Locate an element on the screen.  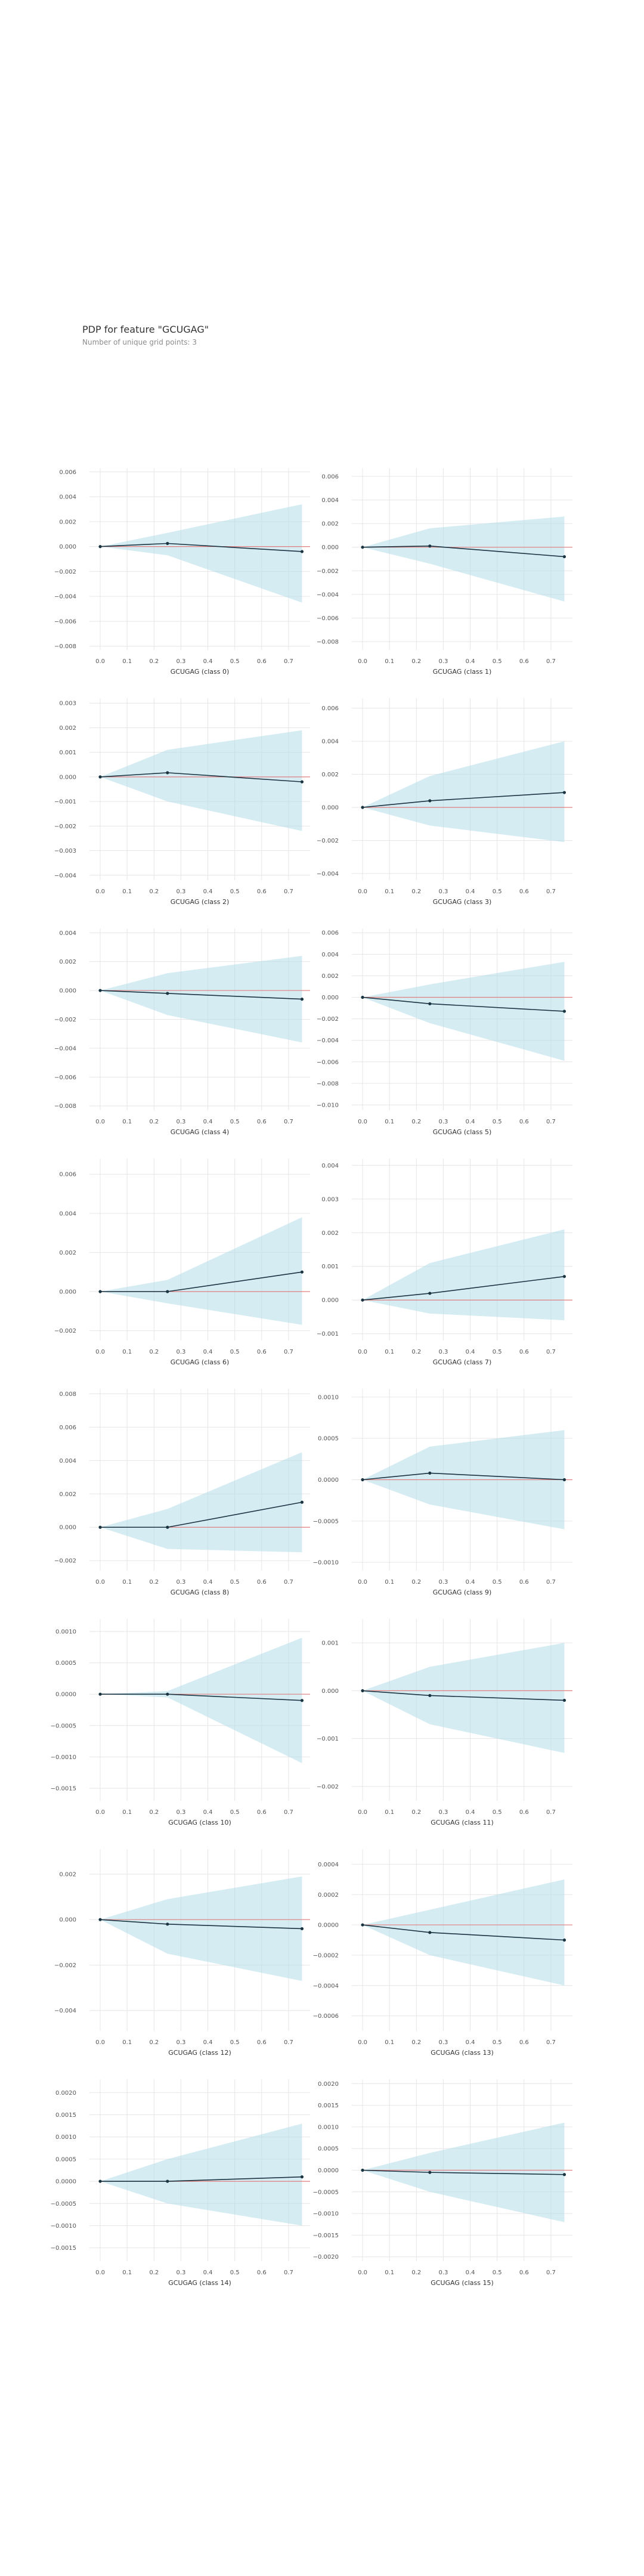
x-axis-label: GCUGAG (class 15) is located at coordinates (462, 2283).